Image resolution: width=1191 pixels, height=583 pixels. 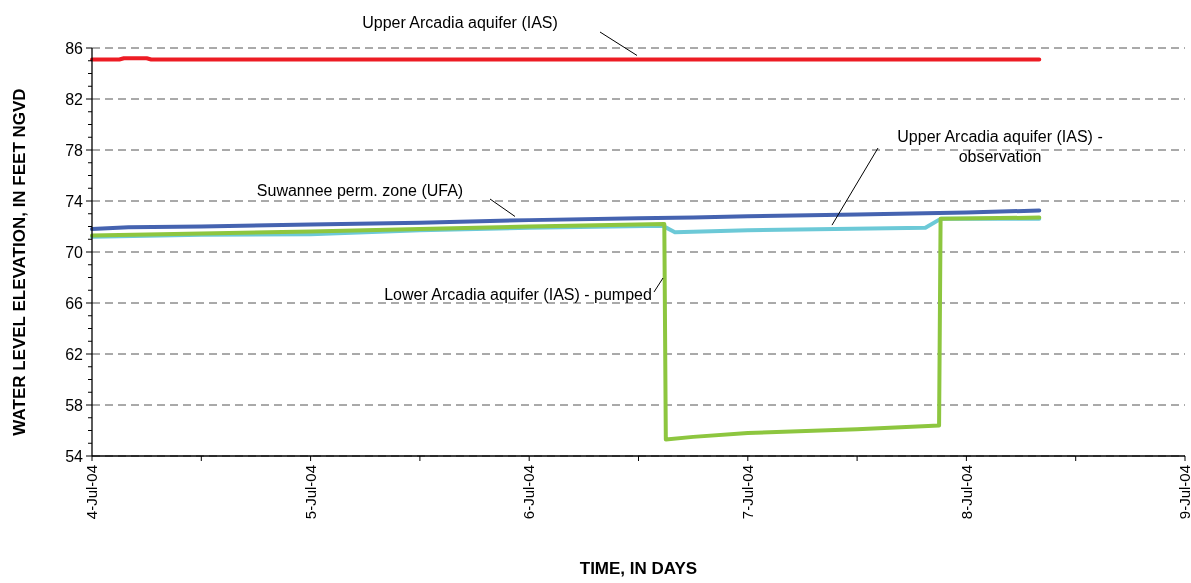 What do you see at coordinates (360, 190) in the screenshot?
I see `series-label: Suwannee perm. zone (UFA)` at bounding box center [360, 190].